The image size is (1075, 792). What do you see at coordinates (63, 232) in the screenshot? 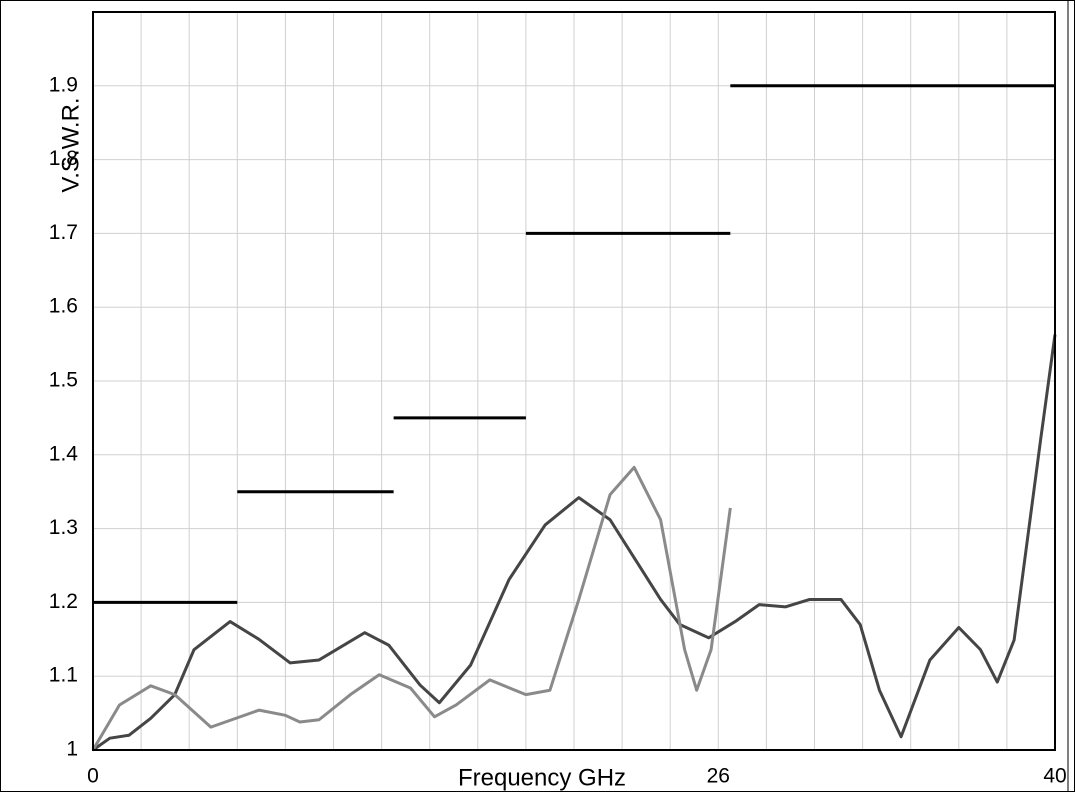
I see `y-tick-label: 1.7` at bounding box center [63, 232].